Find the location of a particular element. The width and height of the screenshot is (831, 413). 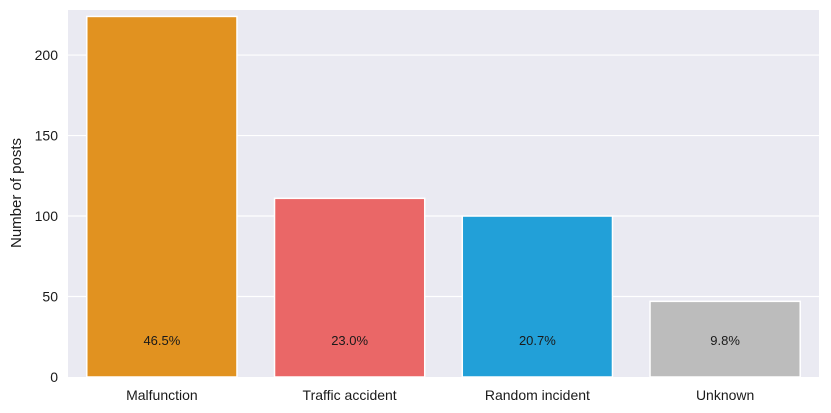

y-axis-ticks: 0 50 100 150 200 is located at coordinates (47, 216).